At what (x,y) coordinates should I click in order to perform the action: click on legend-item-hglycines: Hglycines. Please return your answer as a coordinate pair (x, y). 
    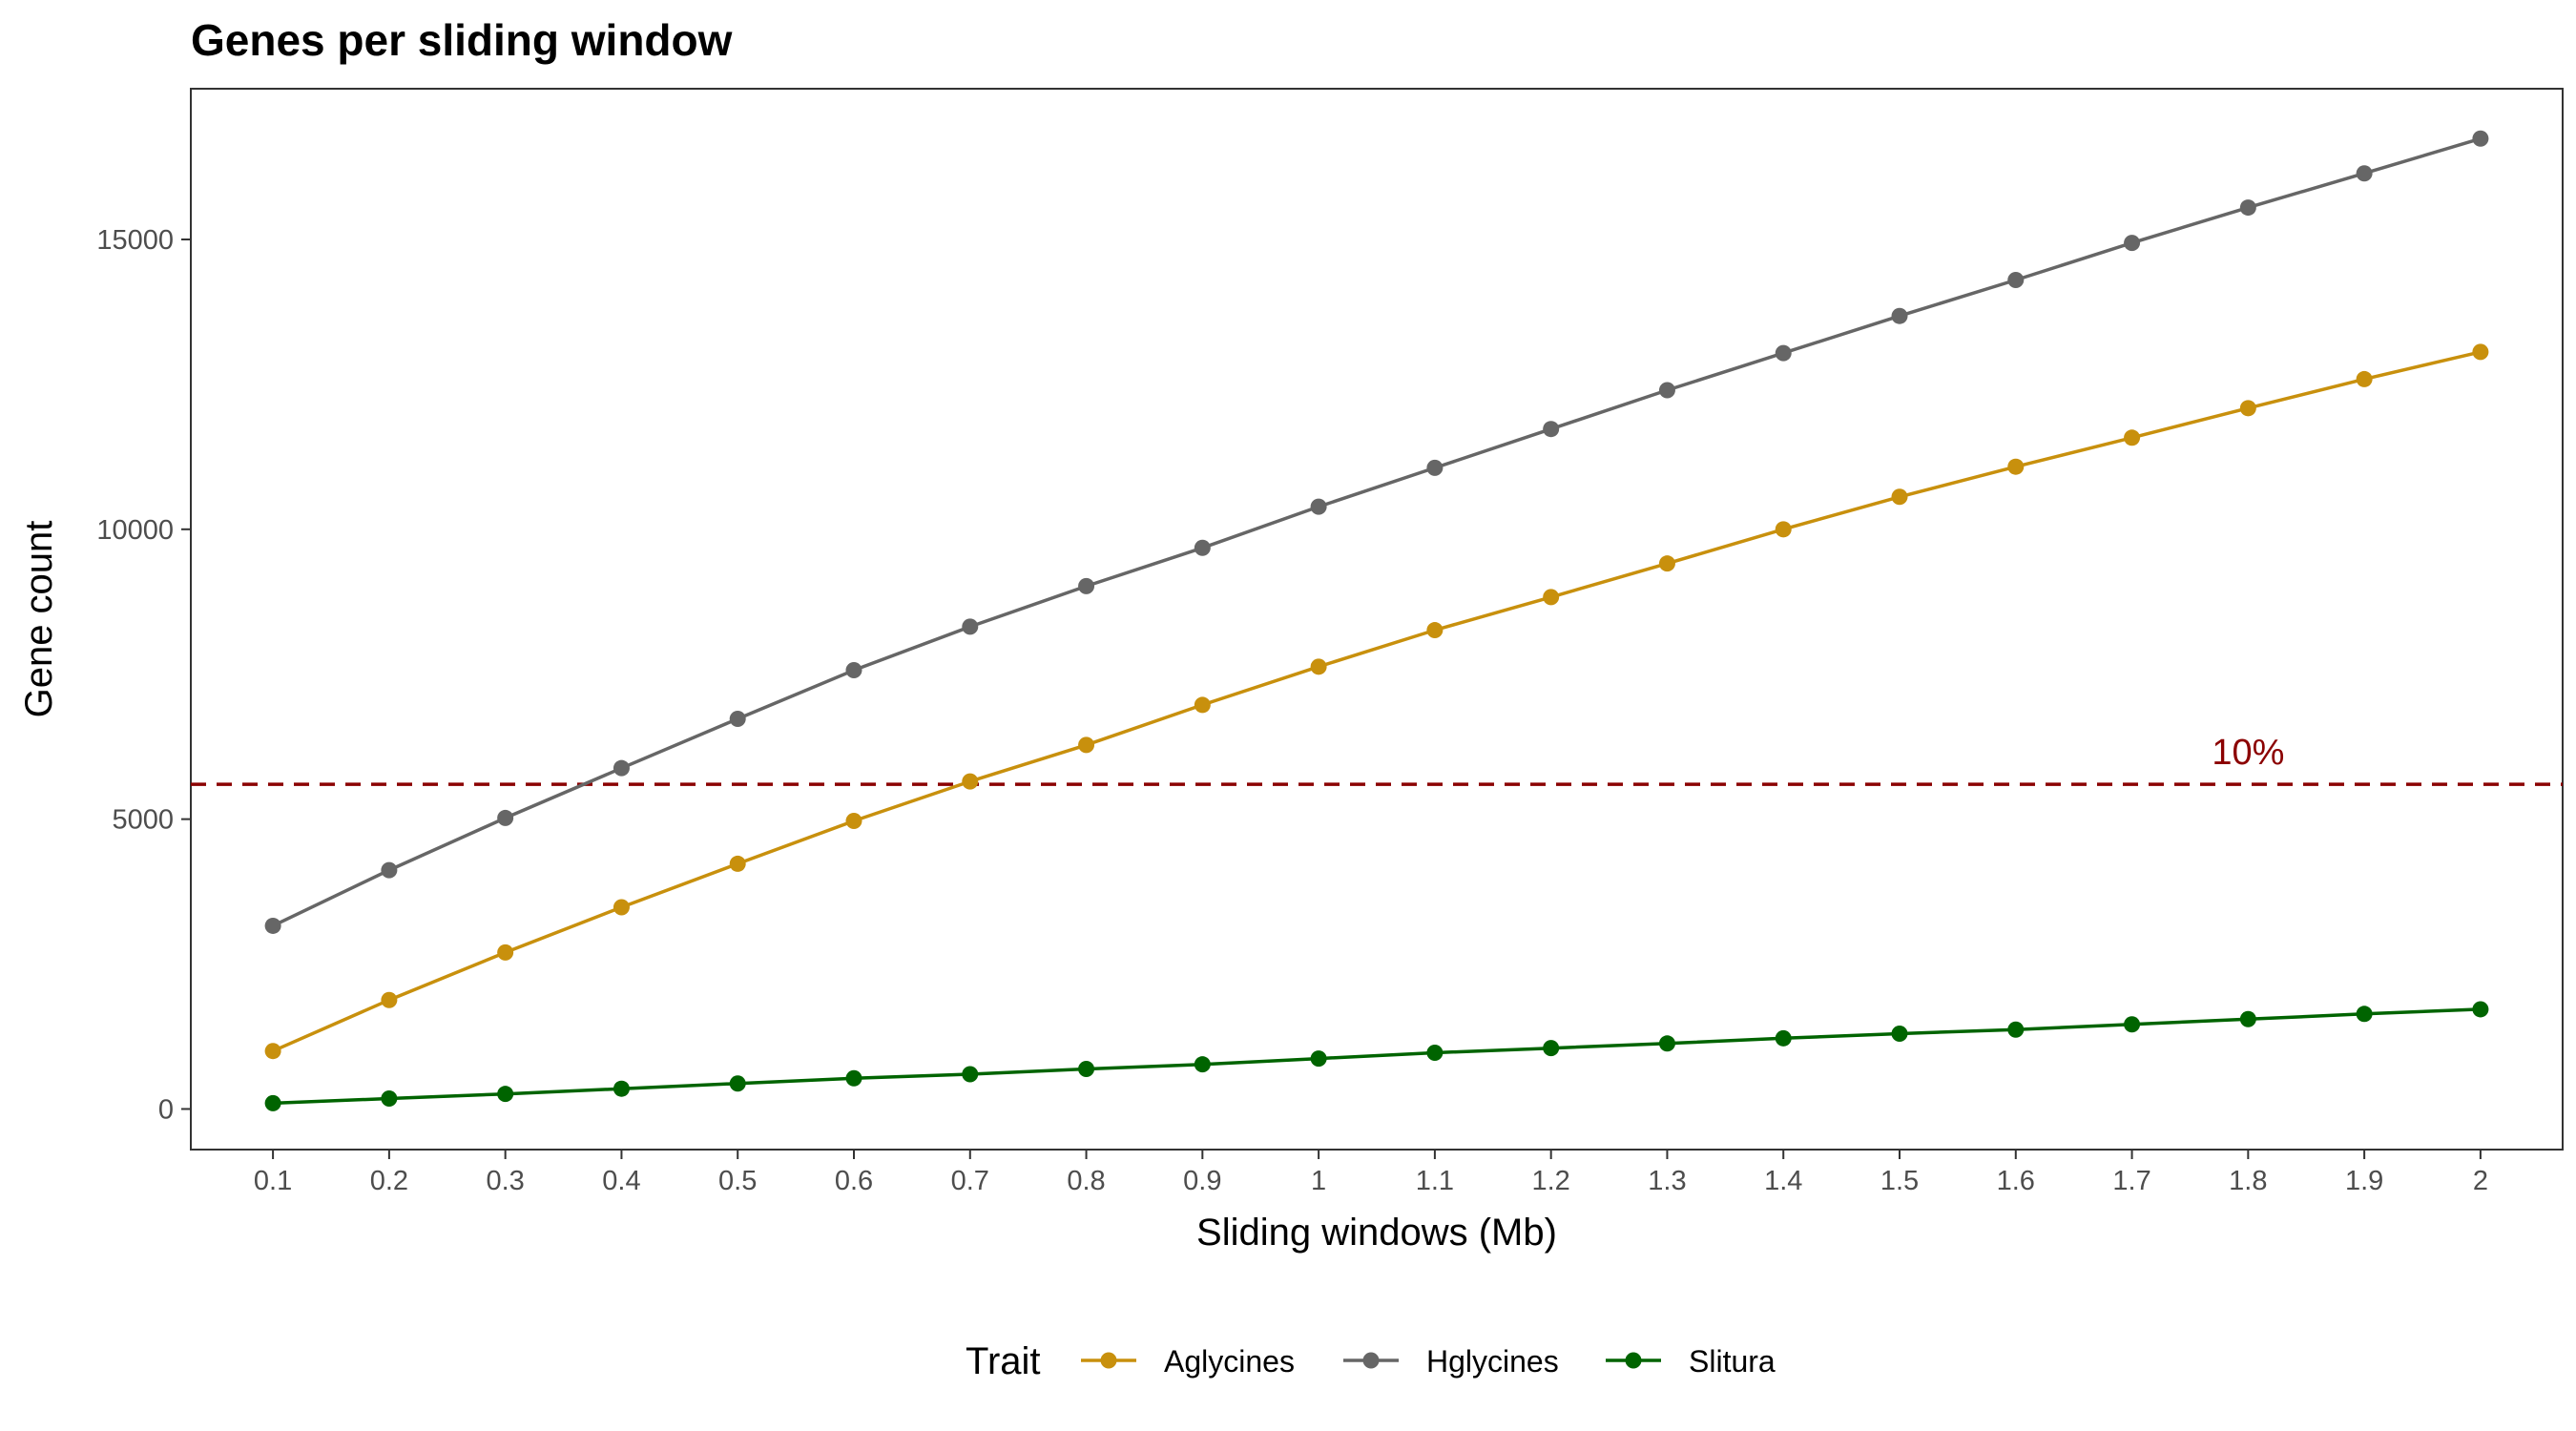
    Looking at the image, I should click on (1451, 1361).